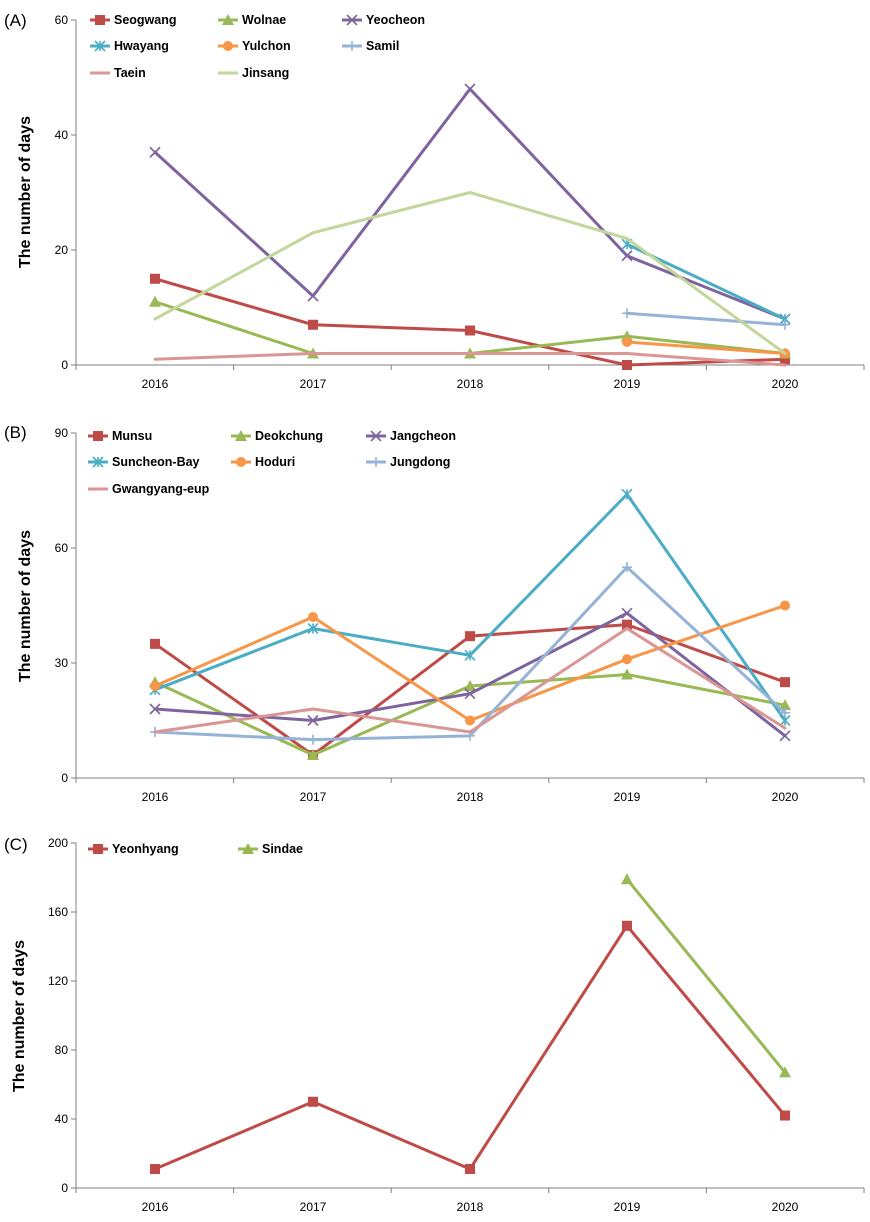 This screenshot has height=1222, width=870. Describe the element at coordinates (420, 462) in the screenshot. I see `legend-label-jungdong: Jungdong` at that location.